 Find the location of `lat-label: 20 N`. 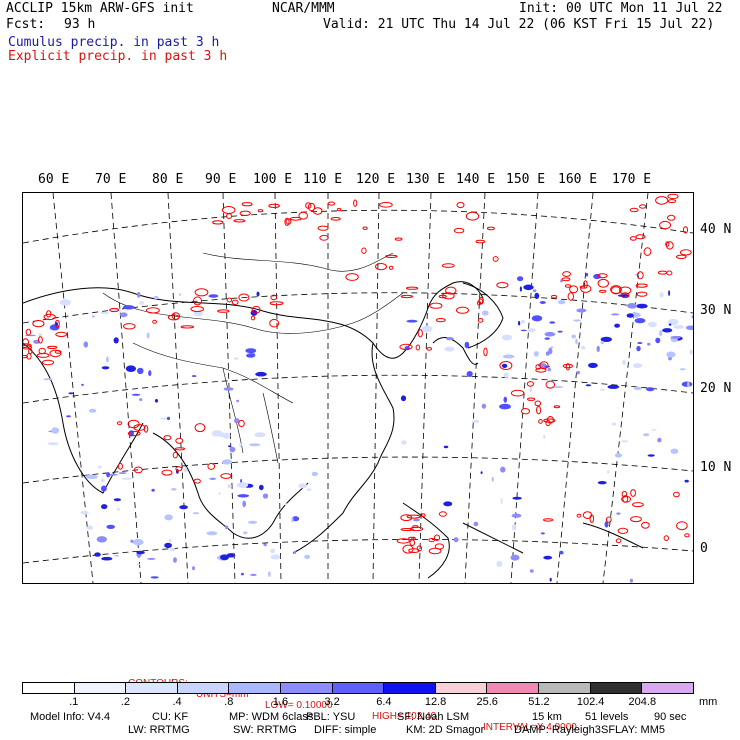

lat-label: 20 N is located at coordinates (716, 388).